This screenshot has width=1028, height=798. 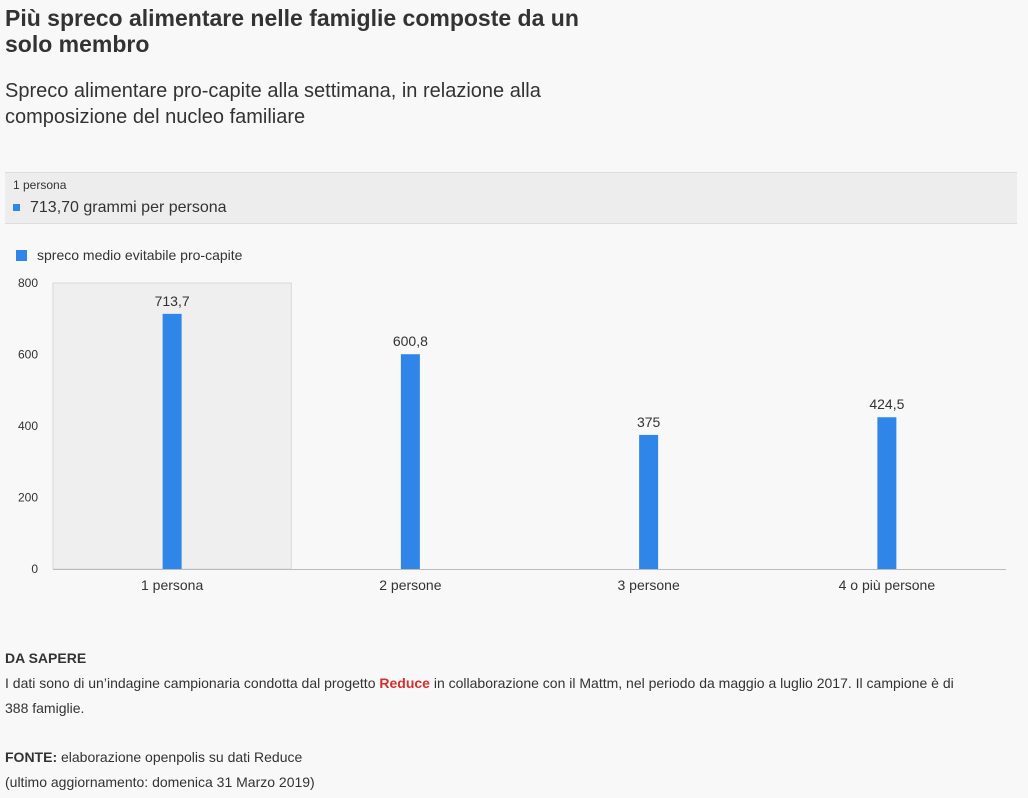 What do you see at coordinates (886, 404) in the screenshot?
I see `data-label: 424,5` at bounding box center [886, 404].